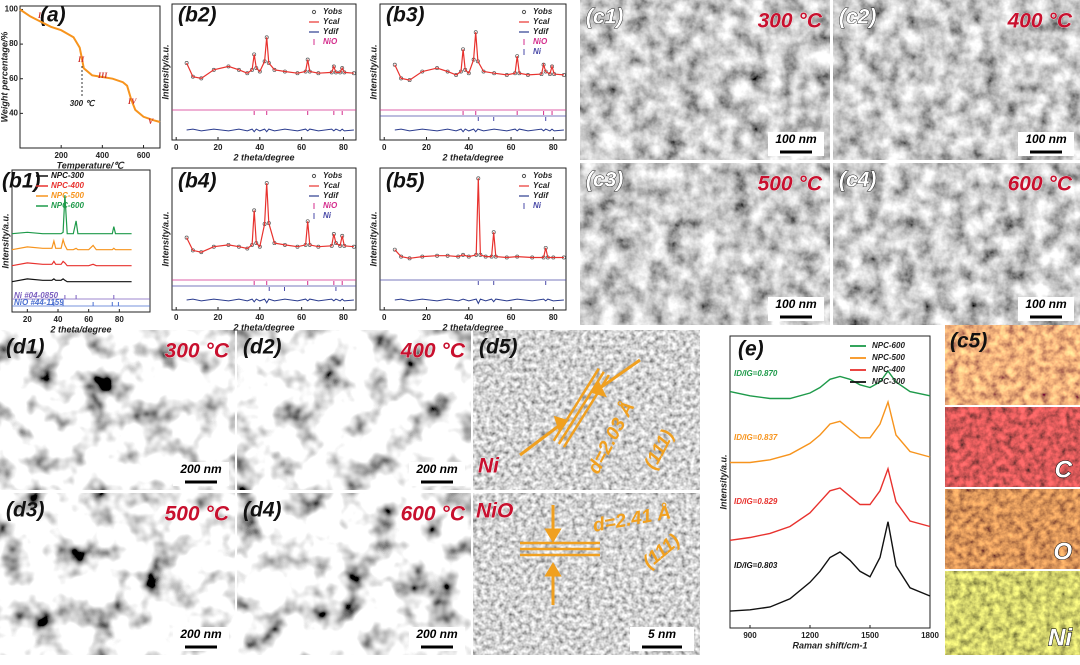 The height and width of the screenshot is (665, 1080). Describe the element at coordinates (36, 295) in the screenshot. I see `reference-label: Ni #04-0850` at that location.